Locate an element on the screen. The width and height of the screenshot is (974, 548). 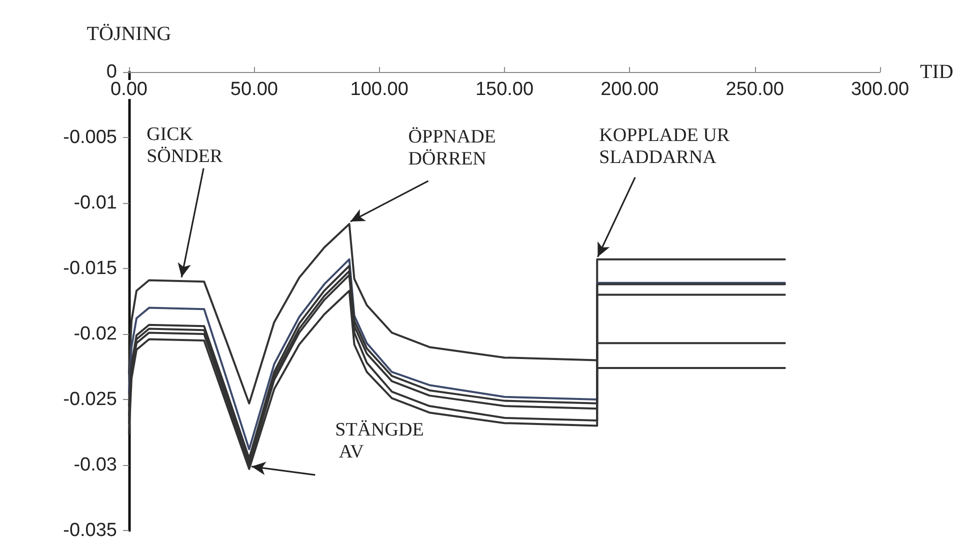
y-tick-label: -0.025 is located at coordinates (90, 399).